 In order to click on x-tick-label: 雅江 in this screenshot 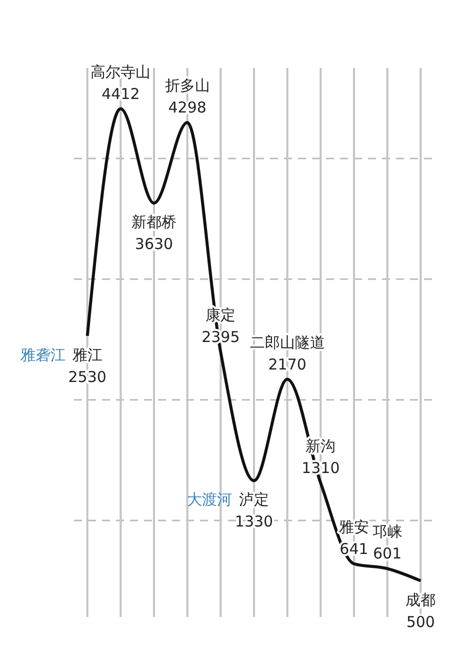, I will do `click(87, 355)`.